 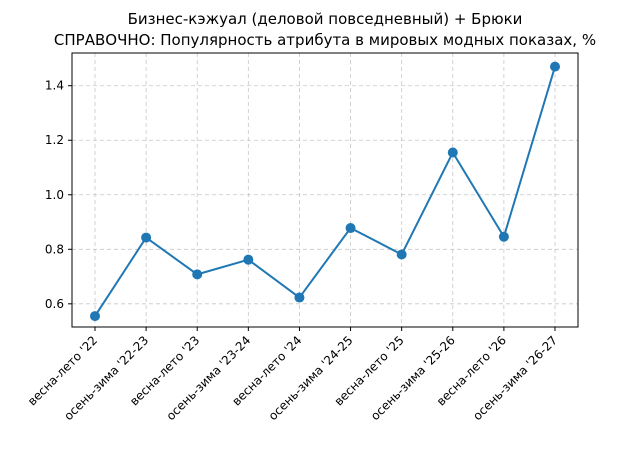 What do you see at coordinates (209, 378) in the screenshot?
I see `x-tick-label: осень-зима '23-24` at bounding box center [209, 378].